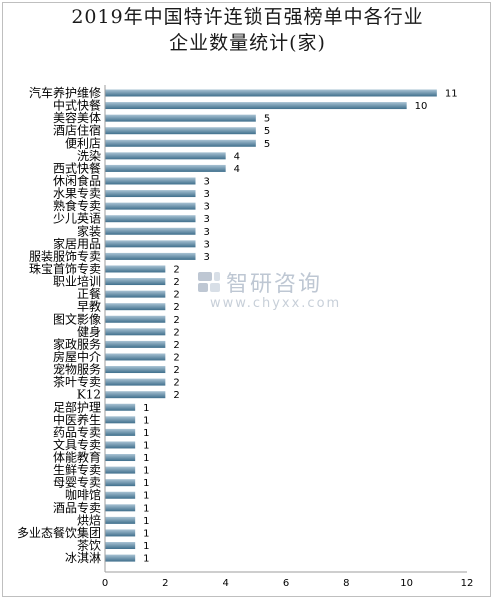 Image resolution: width=495 pixels, height=601 pixels. I want to click on value-label-22: 2, so click(176, 370).